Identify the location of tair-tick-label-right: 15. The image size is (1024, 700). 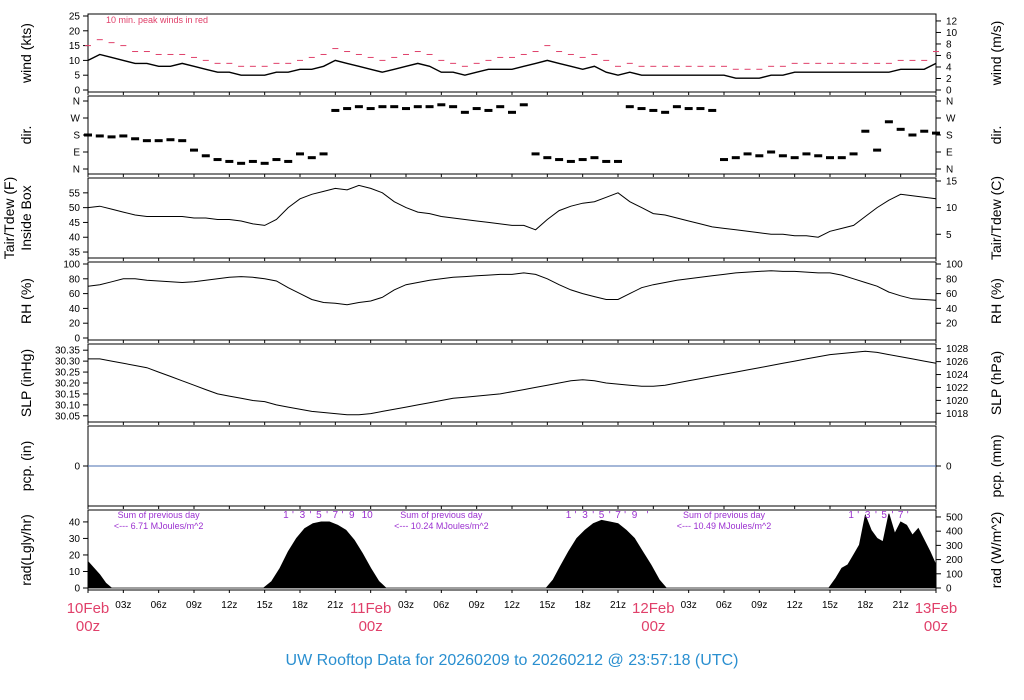
(952, 182).